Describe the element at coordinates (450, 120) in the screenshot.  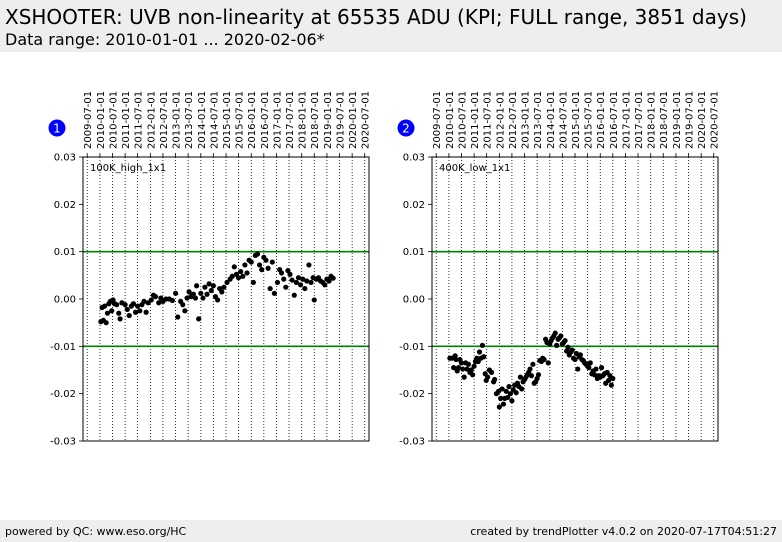
I see `x-tick-label: 2010-01-01` at that location.